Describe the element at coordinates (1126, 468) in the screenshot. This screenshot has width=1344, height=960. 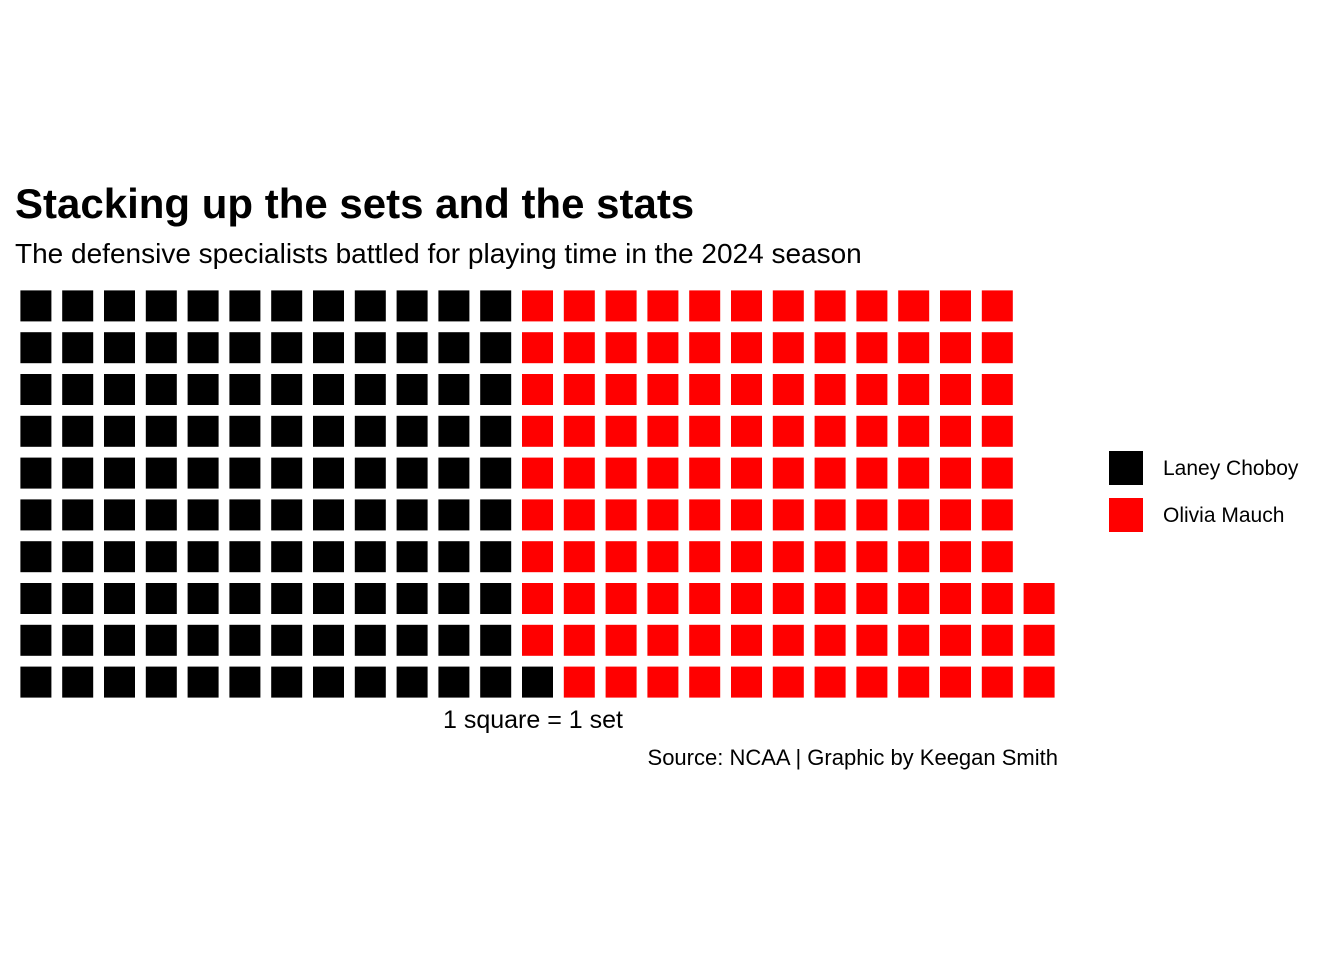
I see `legend-swatch-laney-choboy` at that location.